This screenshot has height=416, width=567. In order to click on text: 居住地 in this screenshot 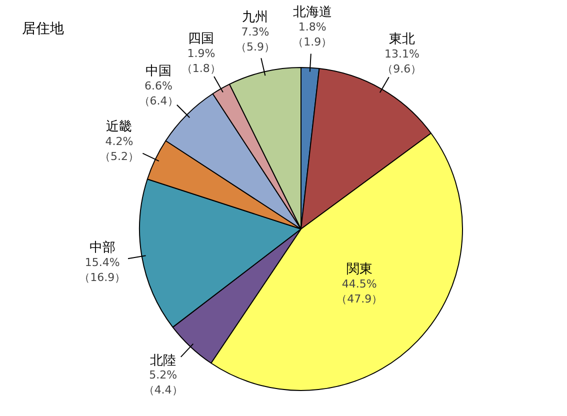, I will do `click(43, 29)`.